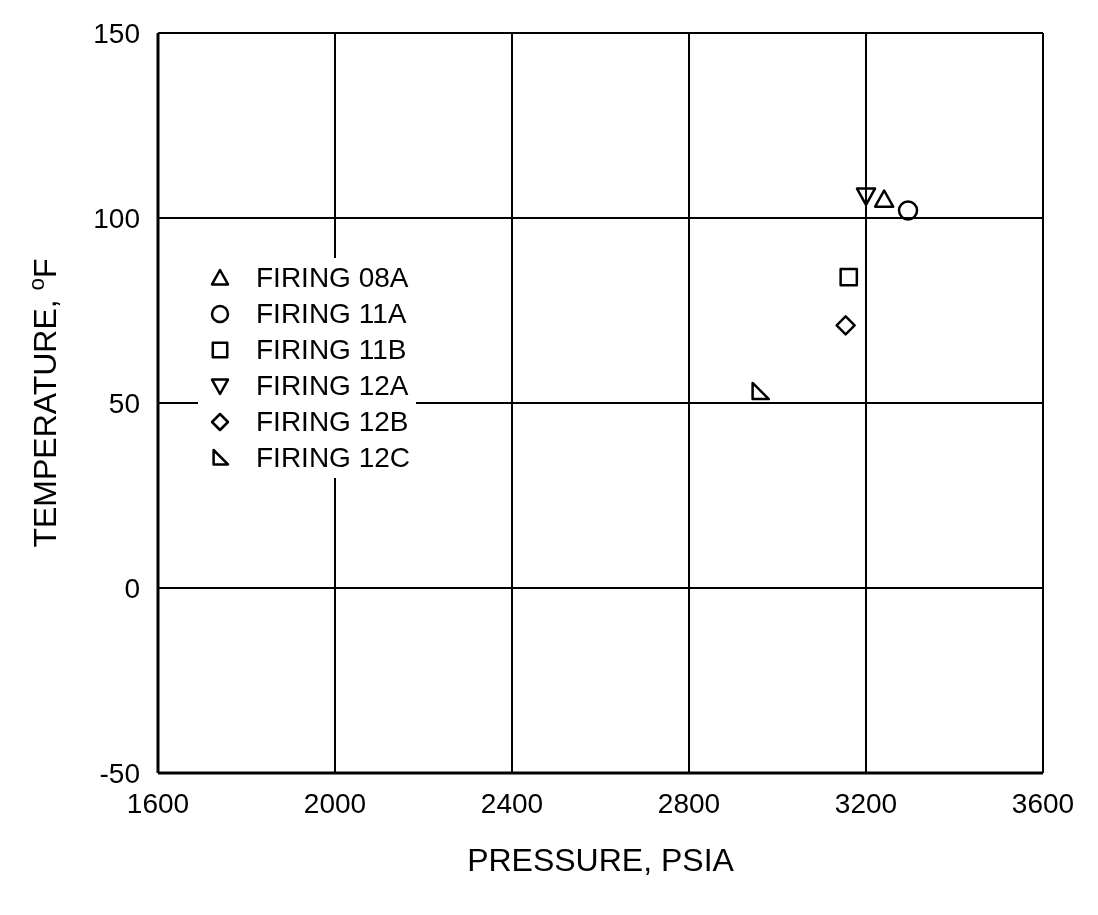 The width and height of the screenshot is (1098, 915). I want to click on legend-label: FIRING 08A, so click(332, 278).